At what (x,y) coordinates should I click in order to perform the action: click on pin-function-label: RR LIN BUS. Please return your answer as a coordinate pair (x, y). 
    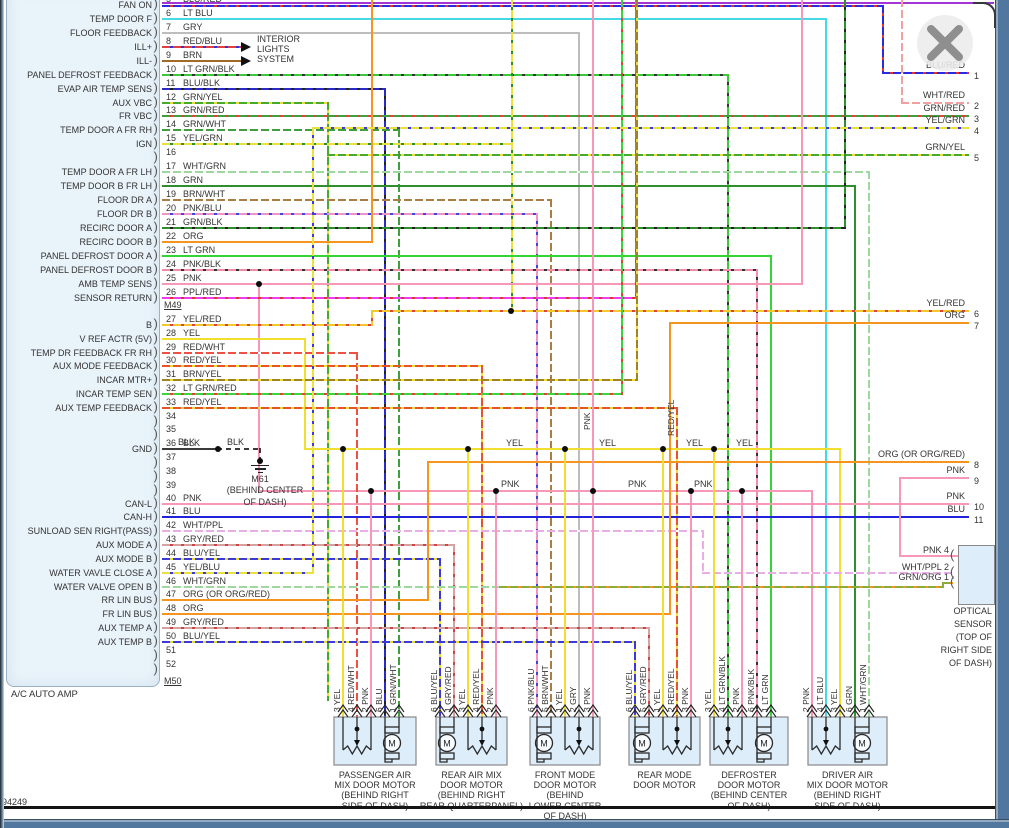
    Looking at the image, I should click on (126, 600).